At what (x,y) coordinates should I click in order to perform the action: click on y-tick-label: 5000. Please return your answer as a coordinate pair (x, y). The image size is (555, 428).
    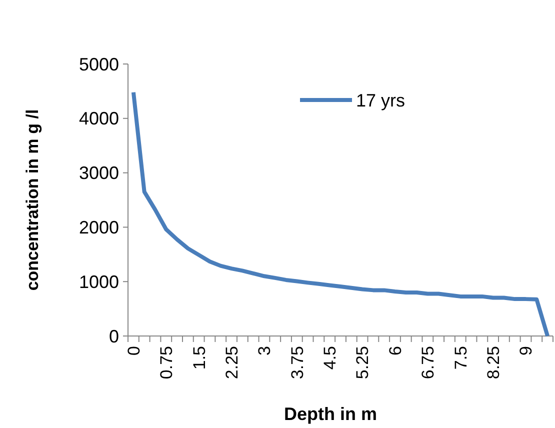
    Looking at the image, I should click on (98, 64).